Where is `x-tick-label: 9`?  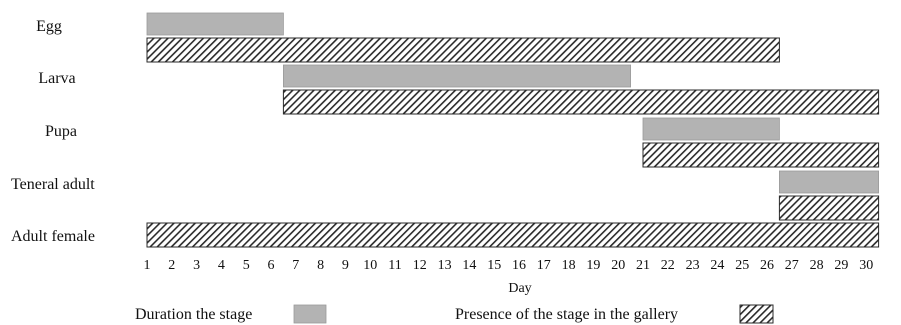
x-tick-label: 9 is located at coordinates (345, 265).